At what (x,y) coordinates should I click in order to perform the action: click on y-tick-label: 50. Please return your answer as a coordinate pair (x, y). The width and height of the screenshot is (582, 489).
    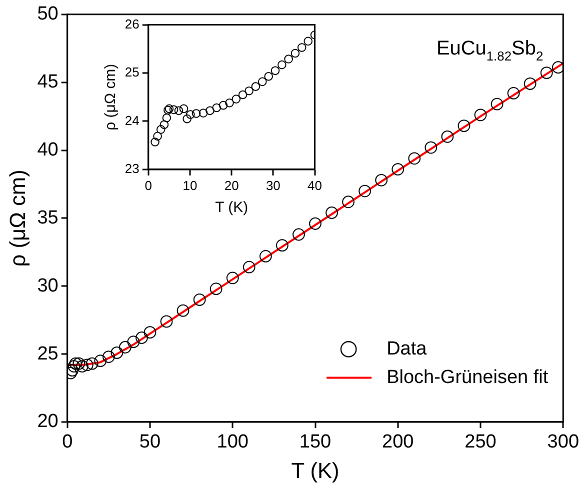
    Looking at the image, I should click on (47, 14).